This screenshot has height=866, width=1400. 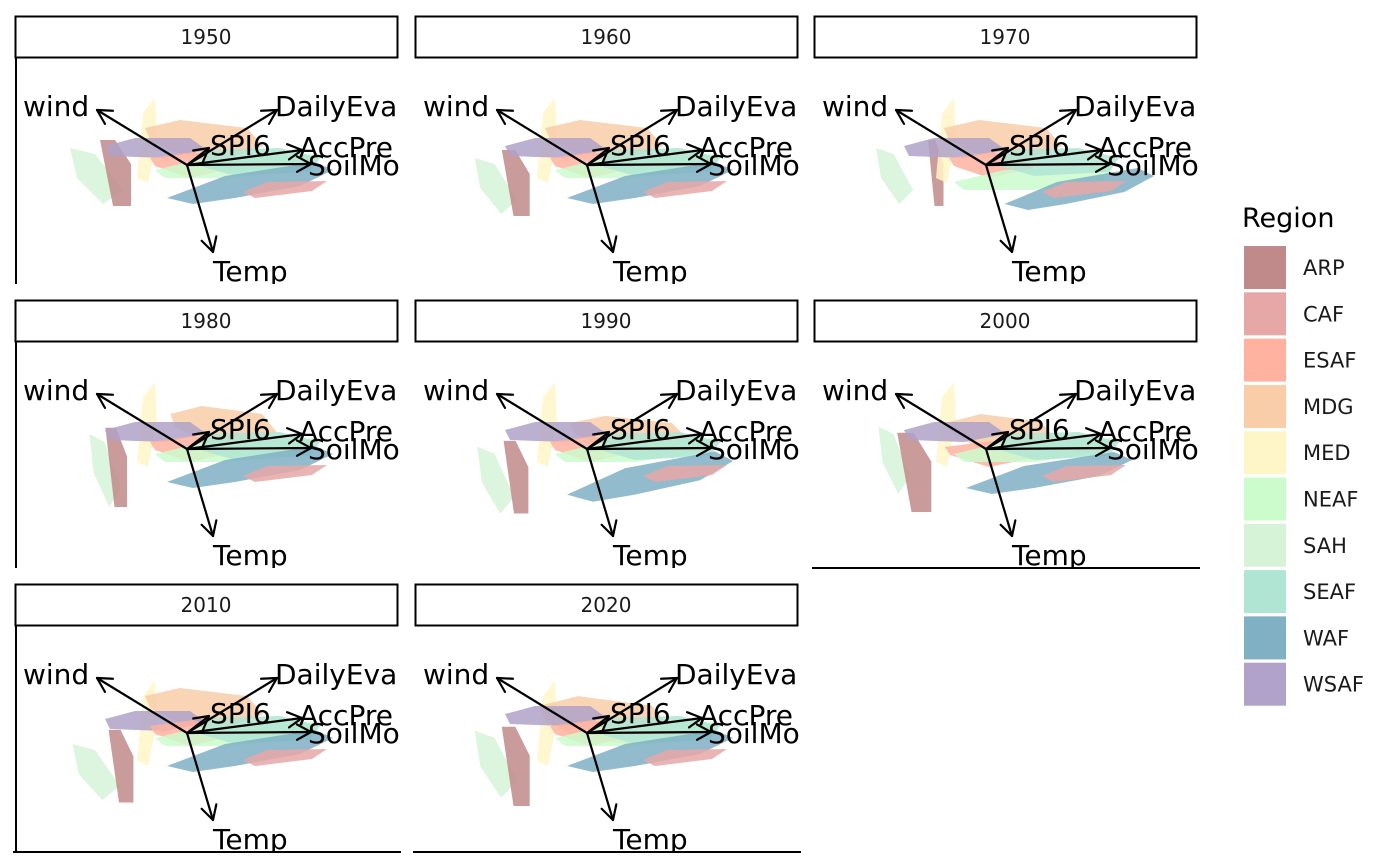 I want to click on strip-label: 1970, so click(x=1005, y=37).